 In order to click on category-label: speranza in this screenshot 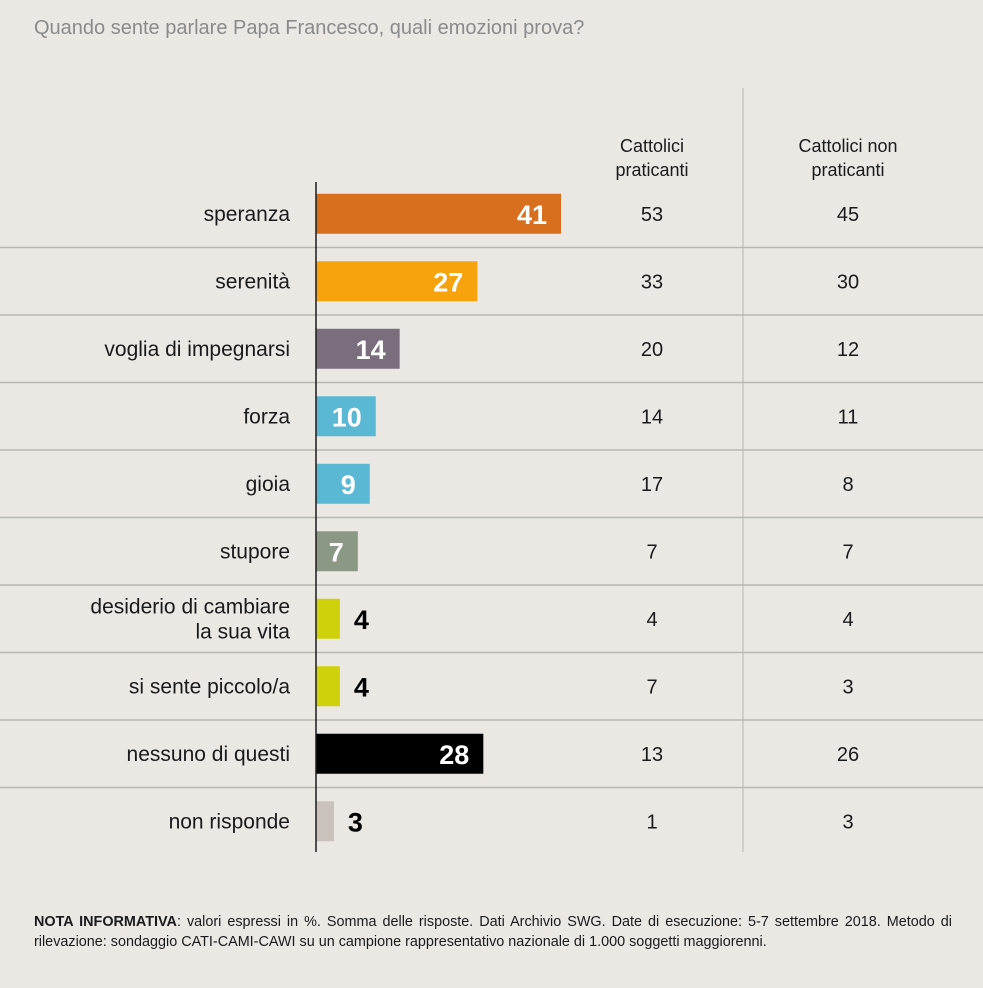, I will do `click(247, 214)`.